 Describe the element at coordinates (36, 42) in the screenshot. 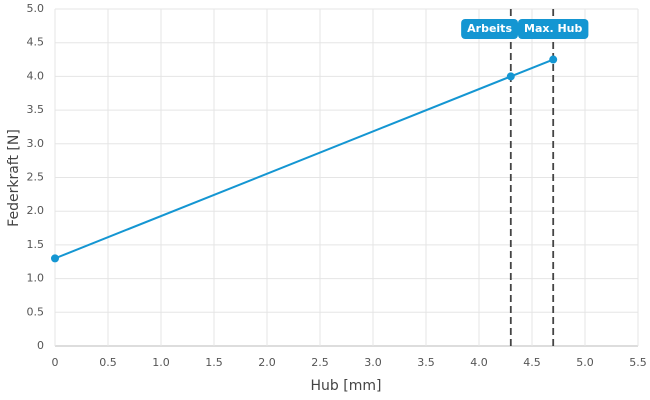

I see `y-tick-label: 4.5` at that location.